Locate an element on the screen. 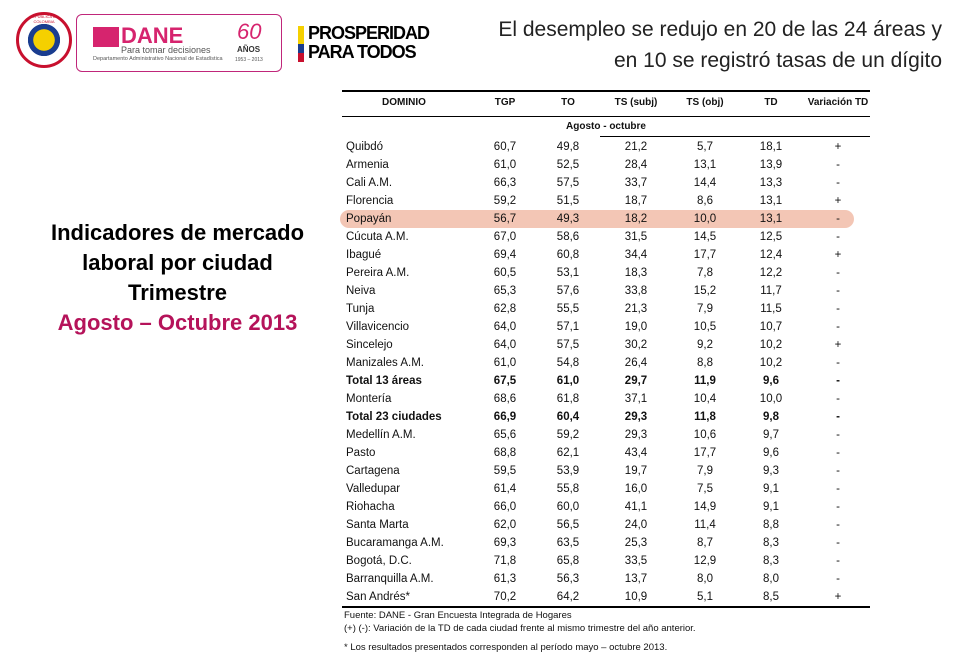 The image size is (958, 654). title-line: Trimestre is located at coordinates (177, 292).